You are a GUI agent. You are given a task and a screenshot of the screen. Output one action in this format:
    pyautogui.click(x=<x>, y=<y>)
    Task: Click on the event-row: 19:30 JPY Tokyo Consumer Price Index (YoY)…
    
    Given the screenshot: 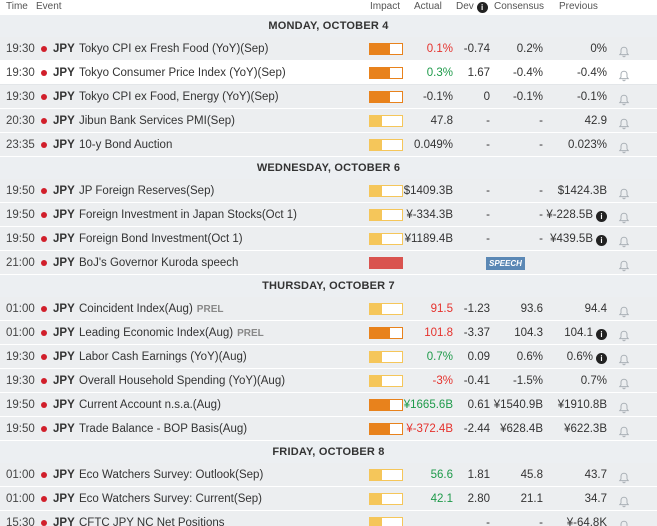 What is the action you would take?
    pyautogui.click(x=328, y=73)
    